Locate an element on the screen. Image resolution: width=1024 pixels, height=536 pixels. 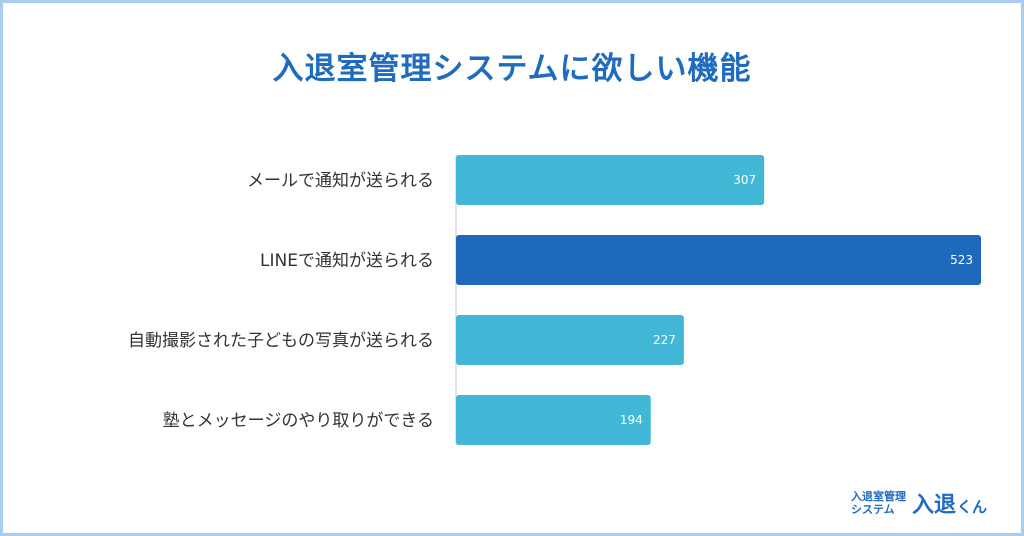
logo-suffix: くん is located at coordinates (971, 506).